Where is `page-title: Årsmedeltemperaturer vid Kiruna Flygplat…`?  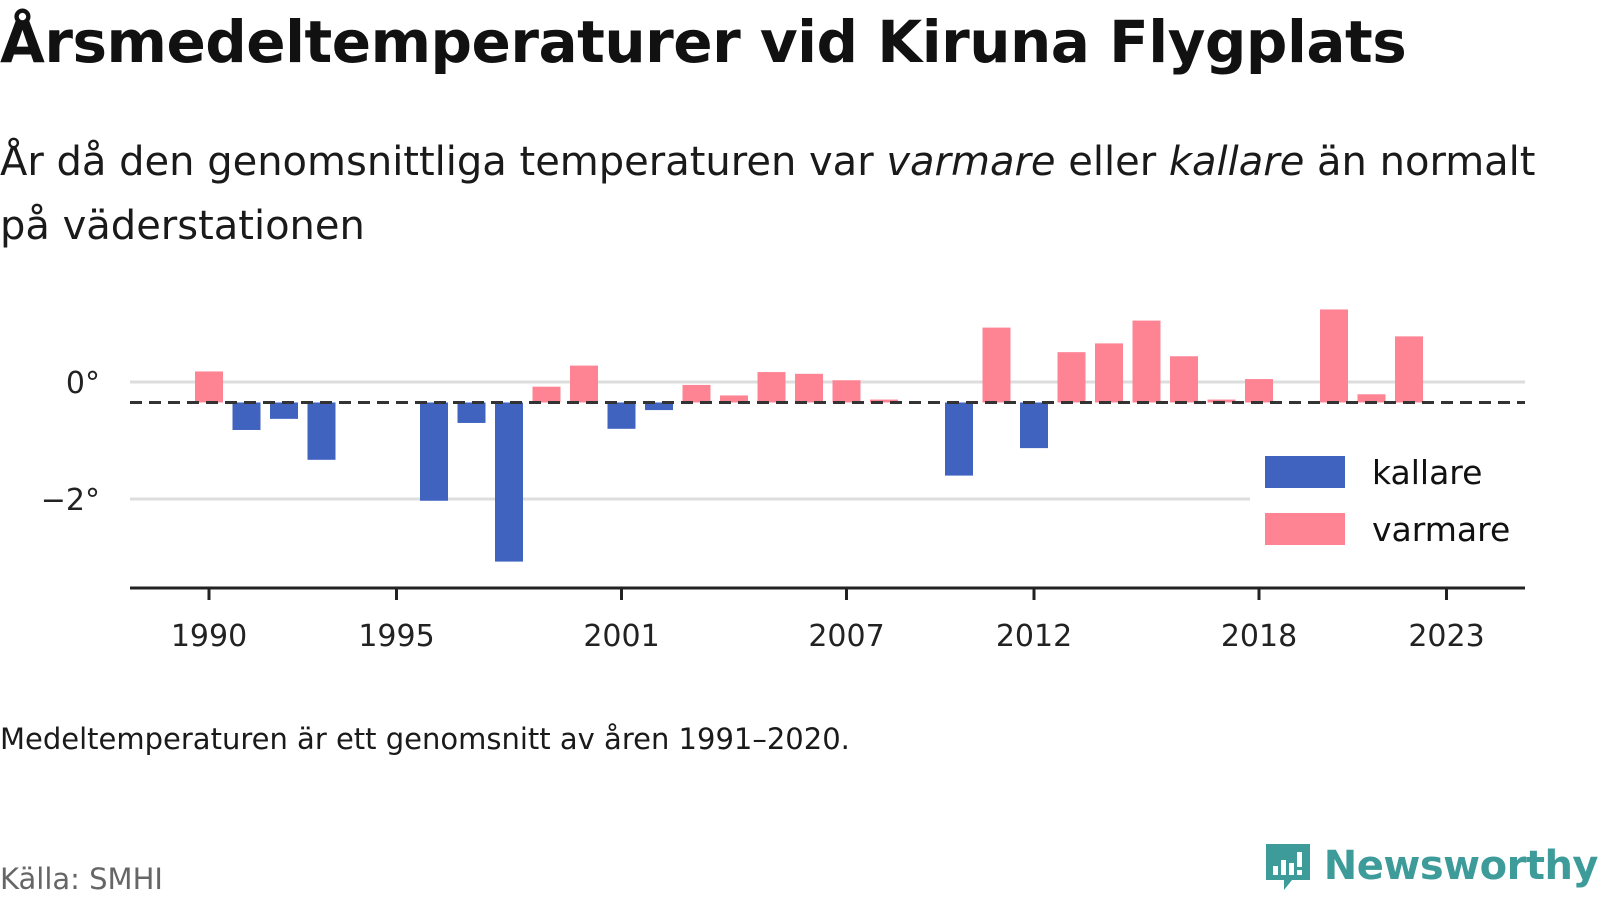
page-title: Årsmedeltemperaturer vid Kiruna Flygplat… is located at coordinates (703, 42).